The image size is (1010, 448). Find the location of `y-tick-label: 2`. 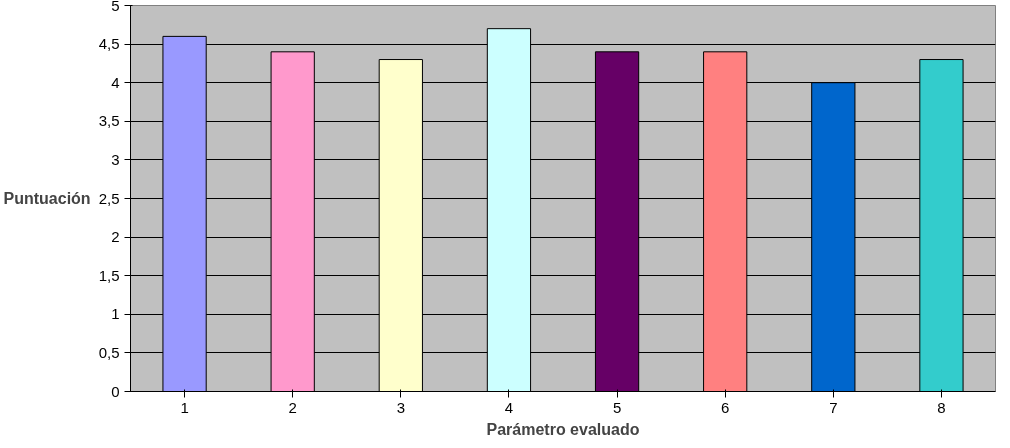

y-tick-label: 2 is located at coordinates (115, 237).